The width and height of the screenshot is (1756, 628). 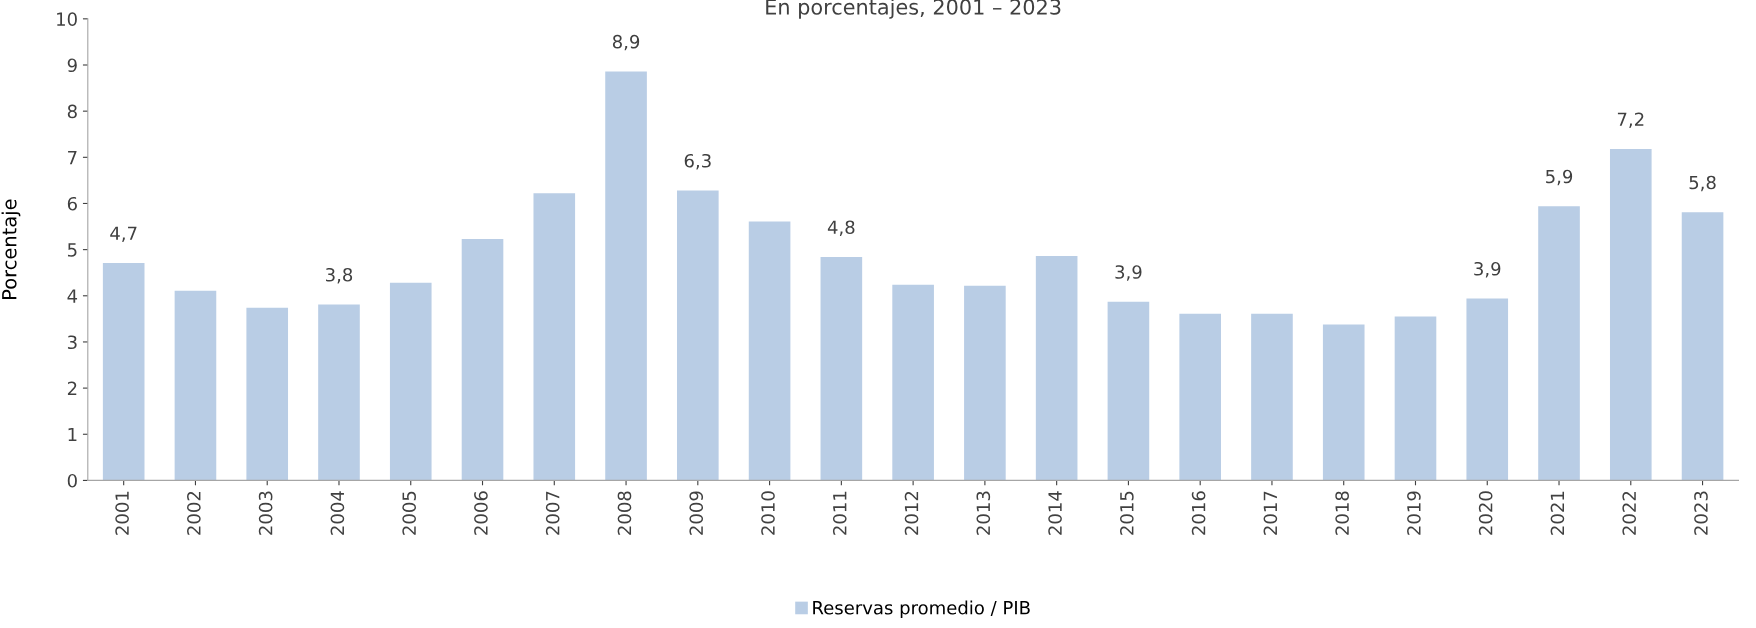 What do you see at coordinates (123, 234) in the screenshot?
I see `data-label: 4,7` at bounding box center [123, 234].